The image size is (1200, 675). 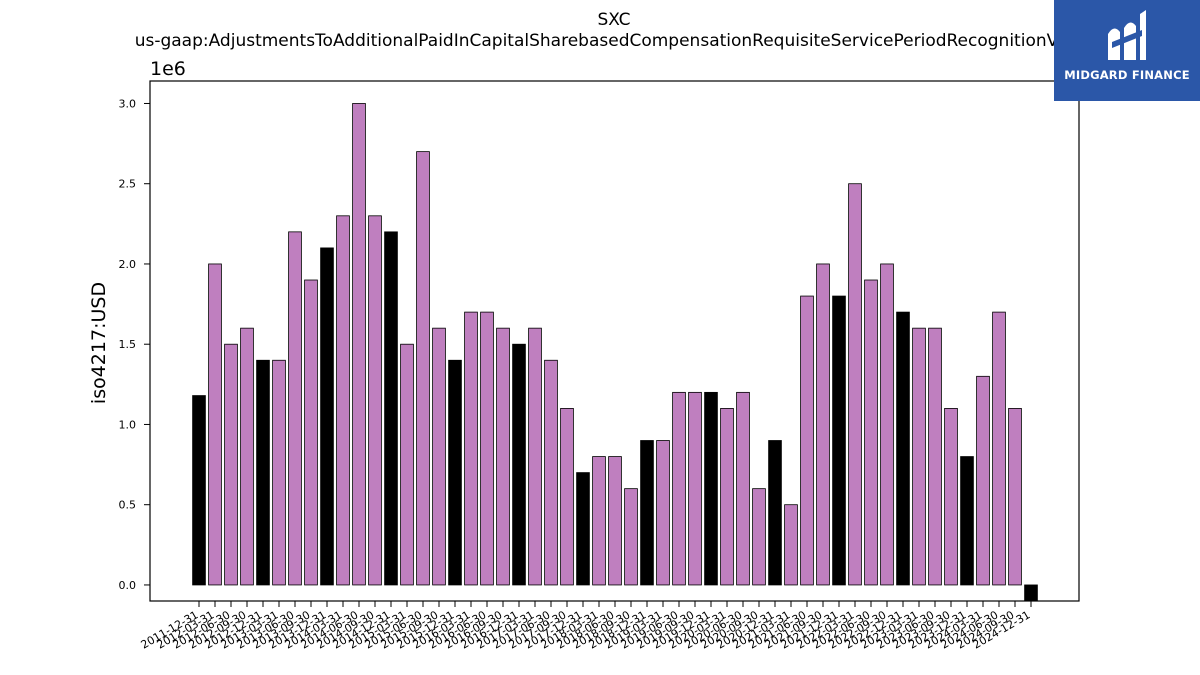 I want to click on y-tick-label: 1.0, so click(x=128, y=424).